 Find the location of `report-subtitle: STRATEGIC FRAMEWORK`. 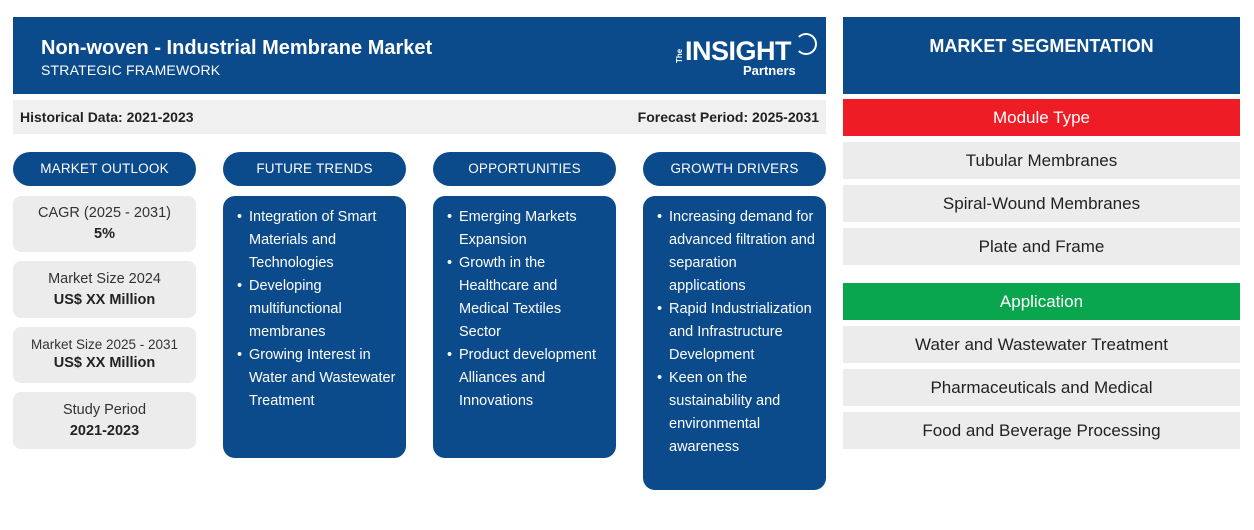

report-subtitle: STRATEGIC FRAMEWORK is located at coordinates (131, 70).